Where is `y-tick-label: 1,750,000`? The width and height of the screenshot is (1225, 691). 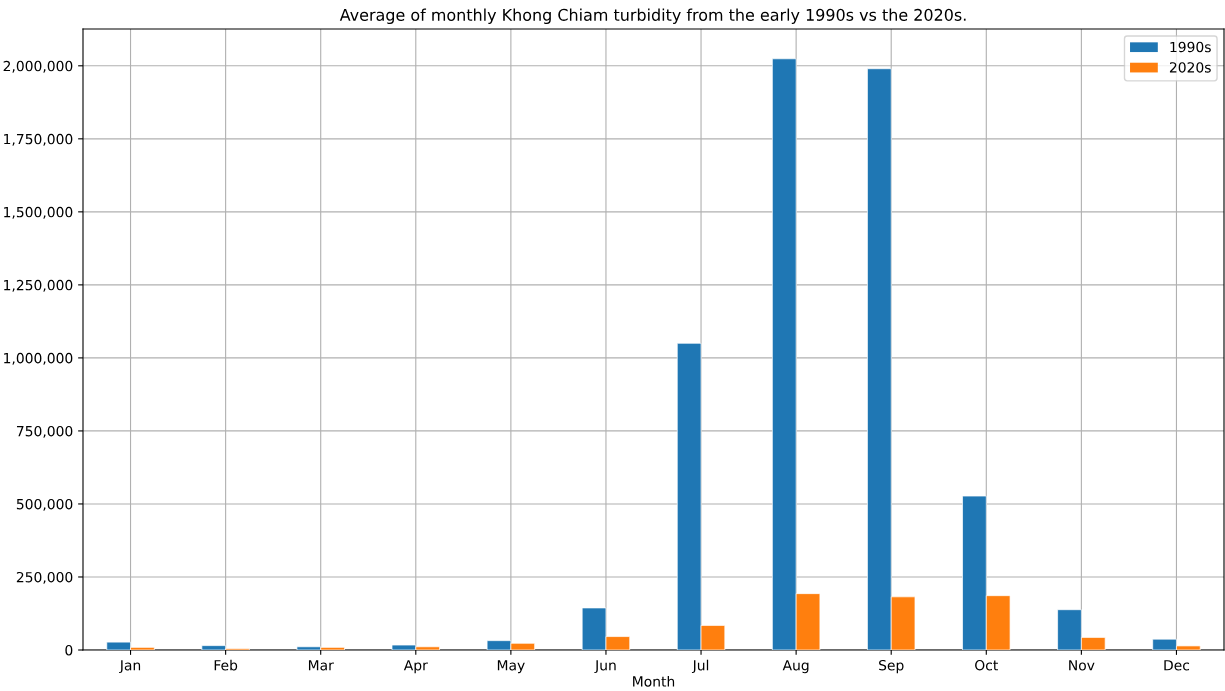 y-tick-label: 1,750,000 is located at coordinates (38, 139).